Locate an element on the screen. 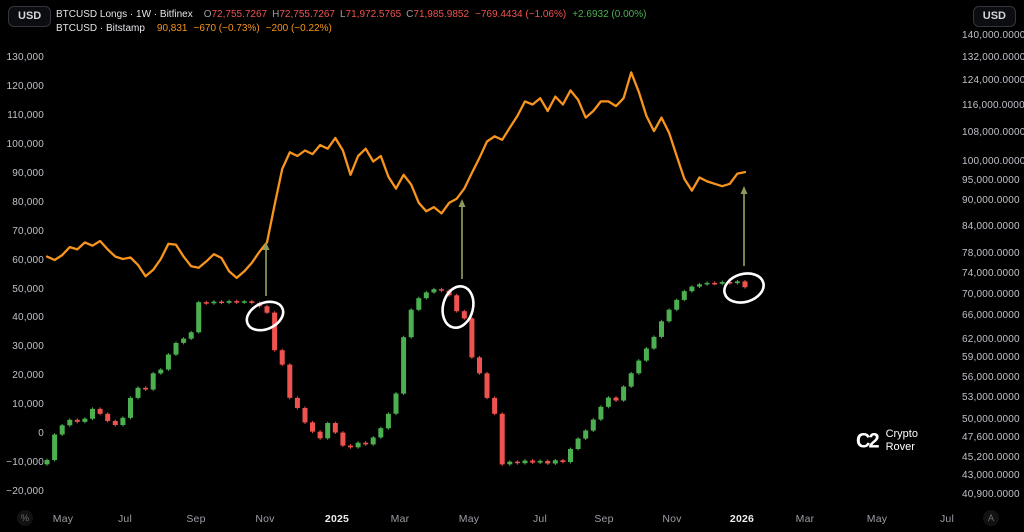 This screenshot has width=1024, height=532. axis-tick-label: 60,000 is located at coordinates (28, 260).